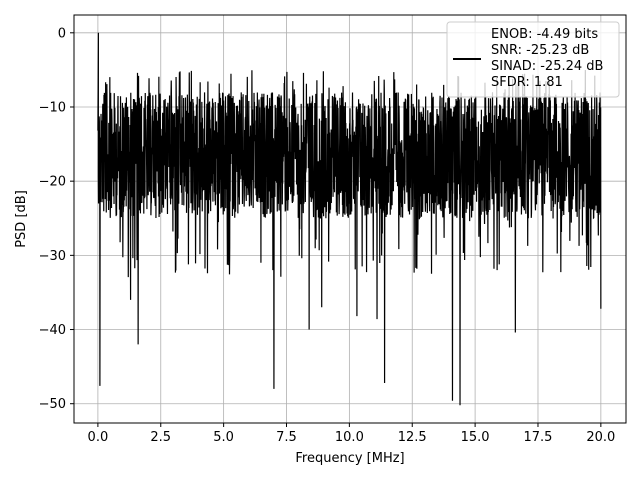  What do you see at coordinates (52, 330) in the screenshot?
I see `y-tick-label: −40` at bounding box center [52, 330].